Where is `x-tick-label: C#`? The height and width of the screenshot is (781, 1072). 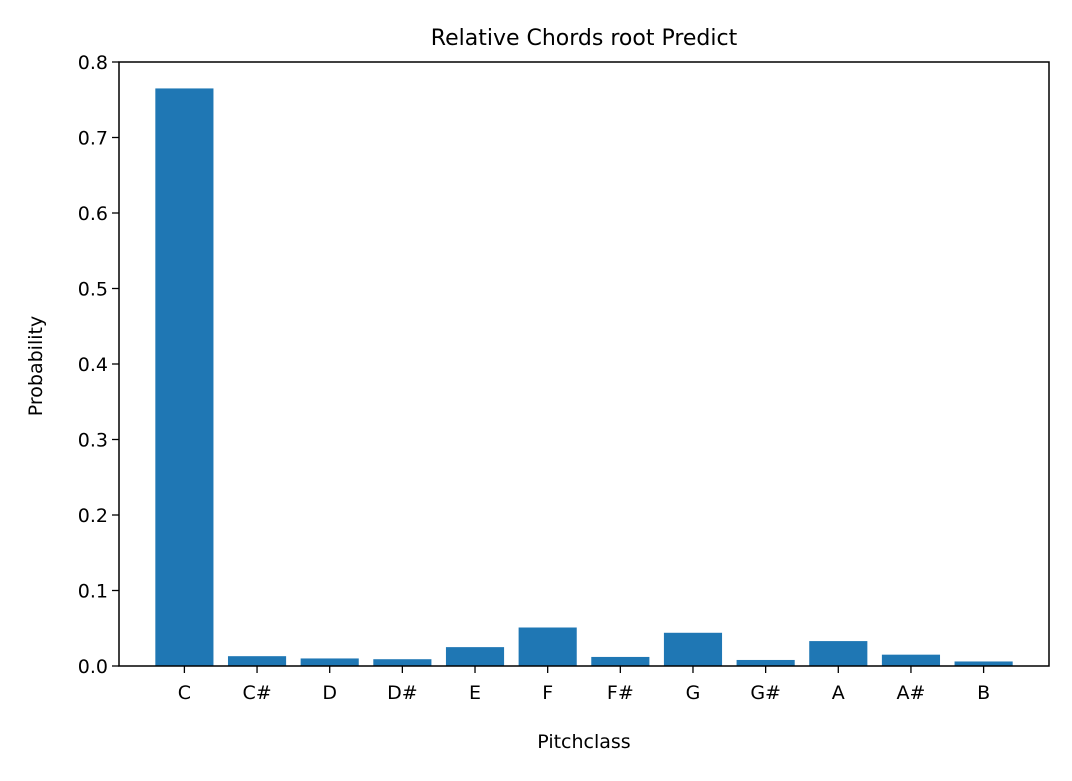 x-tick-label: C# is located at coordinates (256, 693).